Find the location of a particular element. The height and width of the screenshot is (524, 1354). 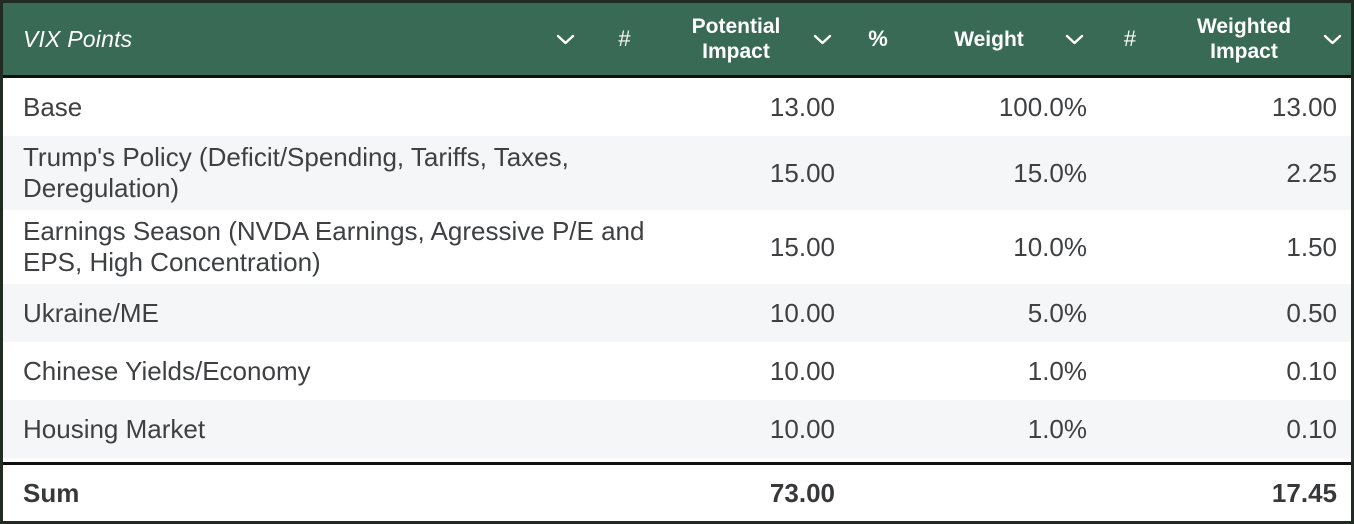

row-name-cell: Base is located at coordinates (53, 106).